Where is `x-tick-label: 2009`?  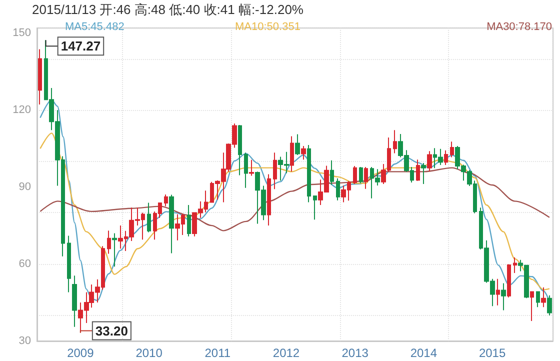 x-tick-label: 2009 is located at coordinates (80, 353).